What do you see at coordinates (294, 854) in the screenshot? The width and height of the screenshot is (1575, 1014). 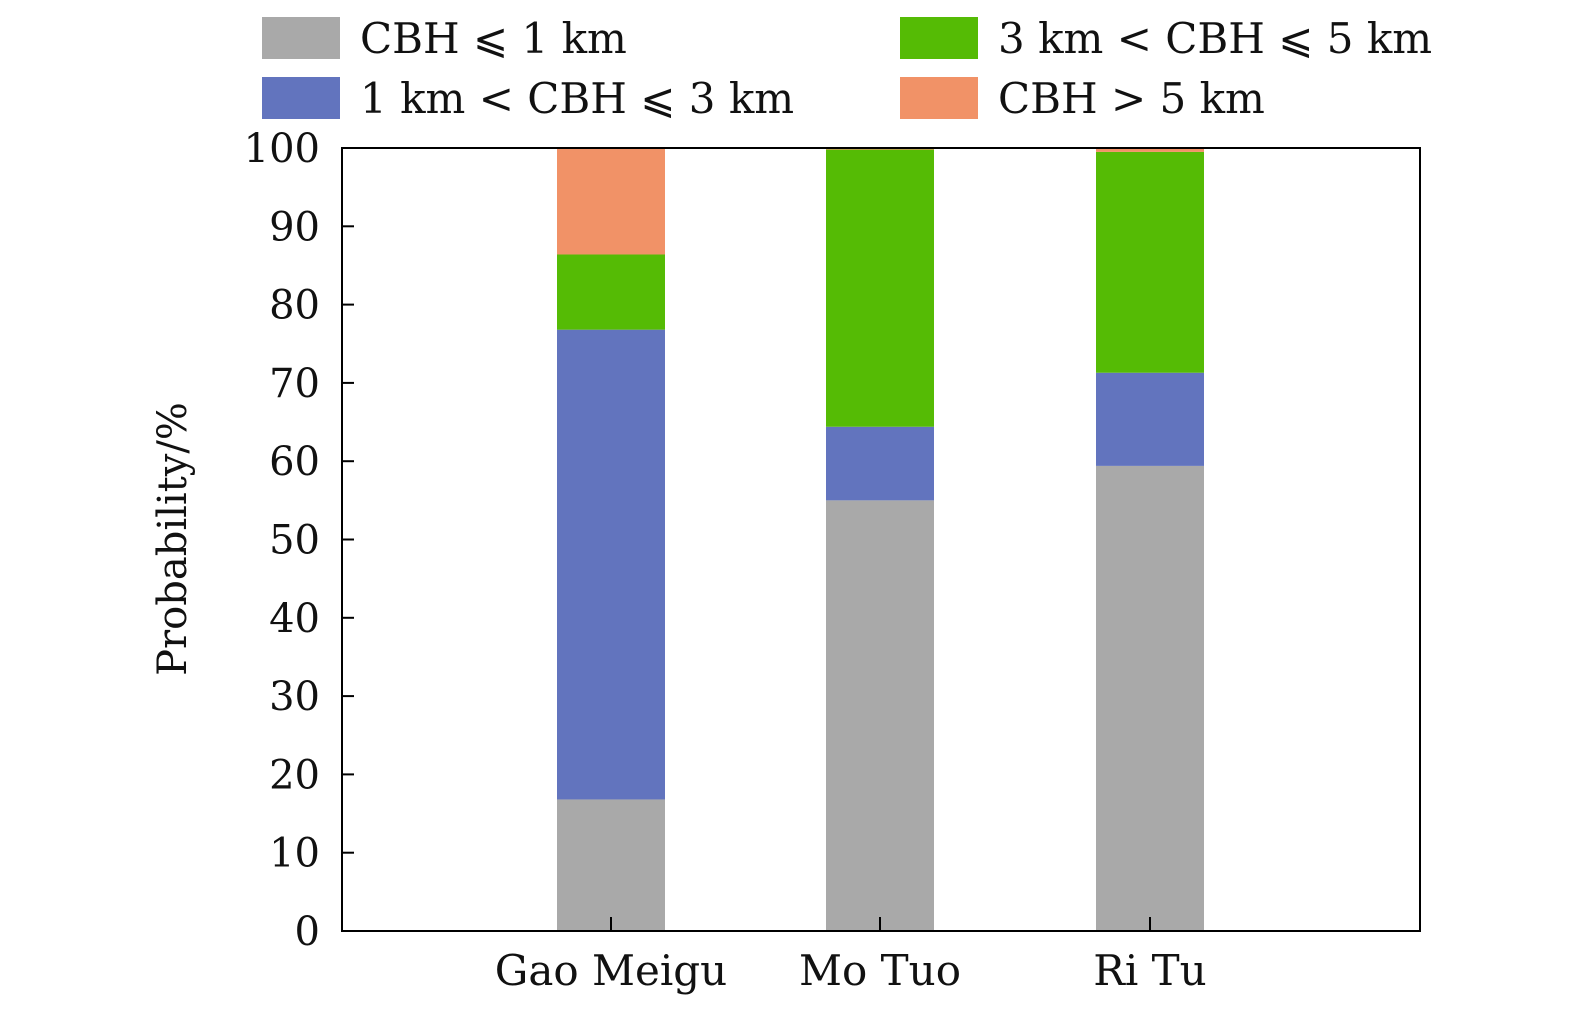 I see `y-tick-label: 10` at bounding box center [294, 854].